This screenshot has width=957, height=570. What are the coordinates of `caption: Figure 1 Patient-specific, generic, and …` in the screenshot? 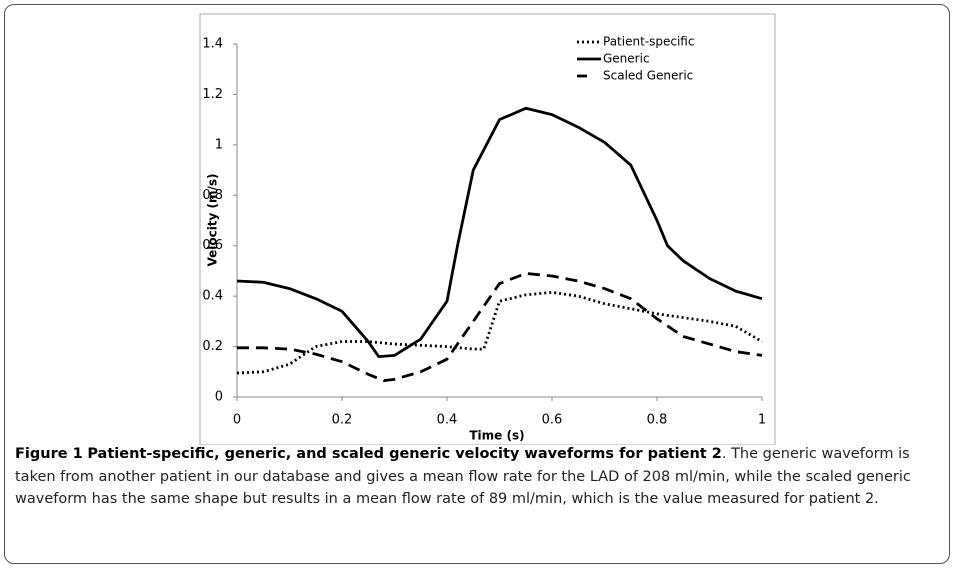 It's located at (465, 477).